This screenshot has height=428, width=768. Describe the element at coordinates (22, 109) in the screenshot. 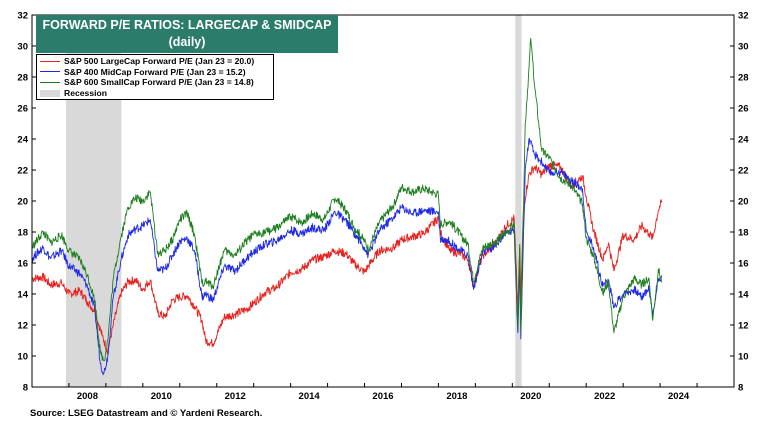

I see `y-tick-label-left-26: 26` at that location.